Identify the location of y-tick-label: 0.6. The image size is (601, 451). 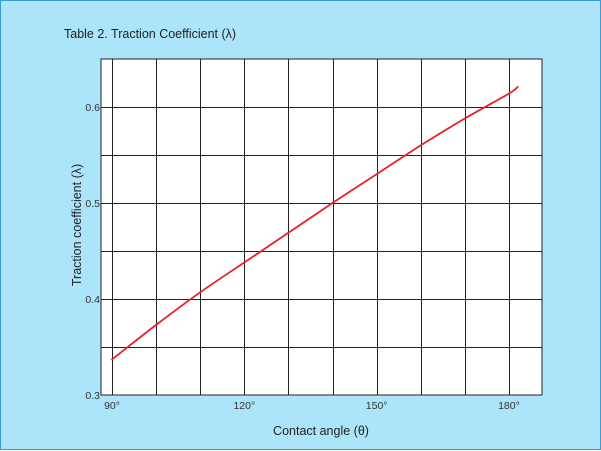
(92, 108).